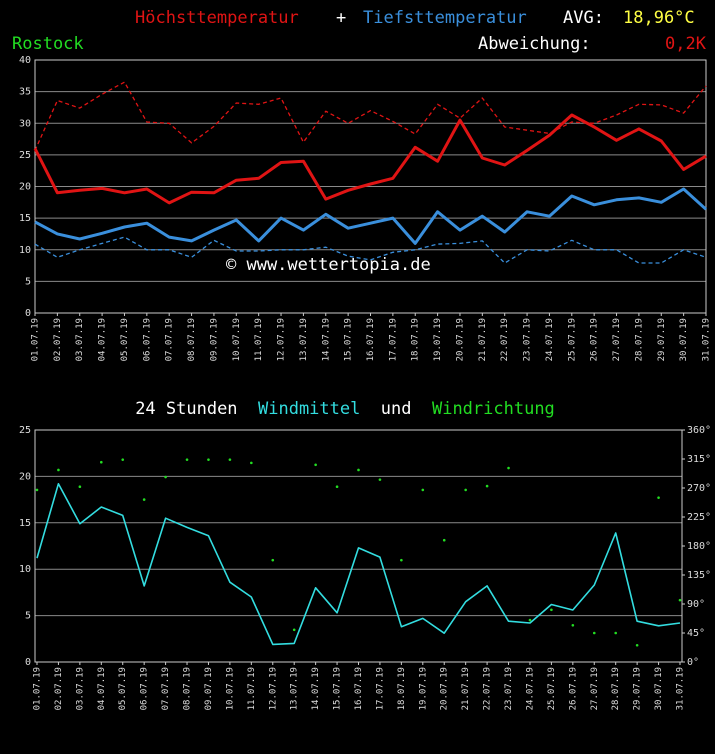 The width and height of the screenshot is (715, 754). What do you see at coordinates (552, 688) in the screenshot?
I see `x-tick-label: 25.07.19` at bounding box center [552, 688].